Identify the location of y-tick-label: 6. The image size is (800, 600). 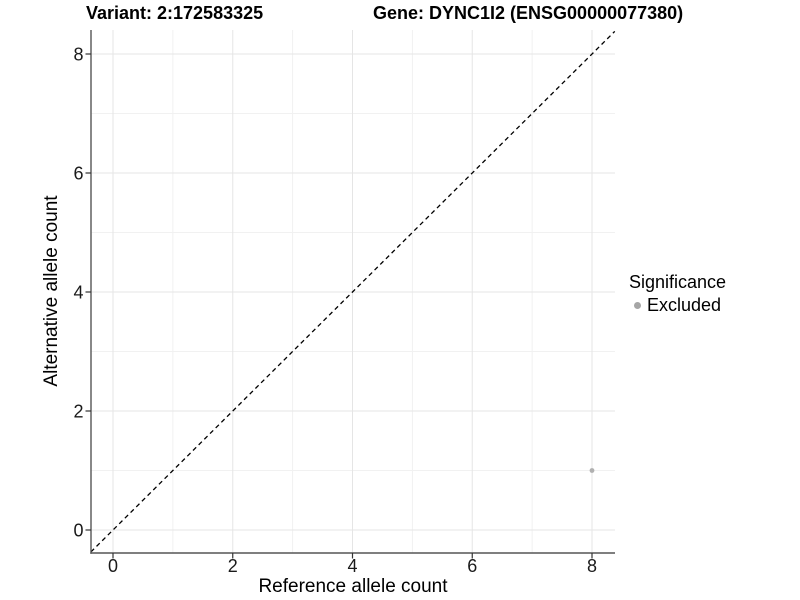
(78, 174).